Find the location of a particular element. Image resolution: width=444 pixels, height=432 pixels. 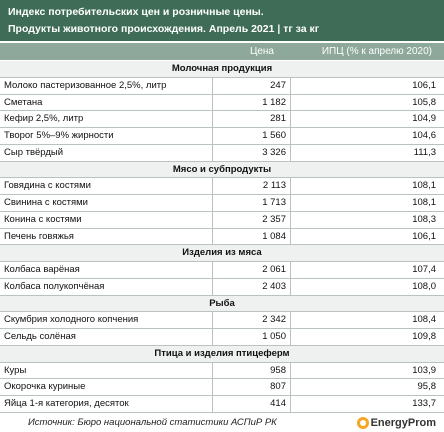

section-header: Мясо и субпродукты is located at coordinates (222, 170).